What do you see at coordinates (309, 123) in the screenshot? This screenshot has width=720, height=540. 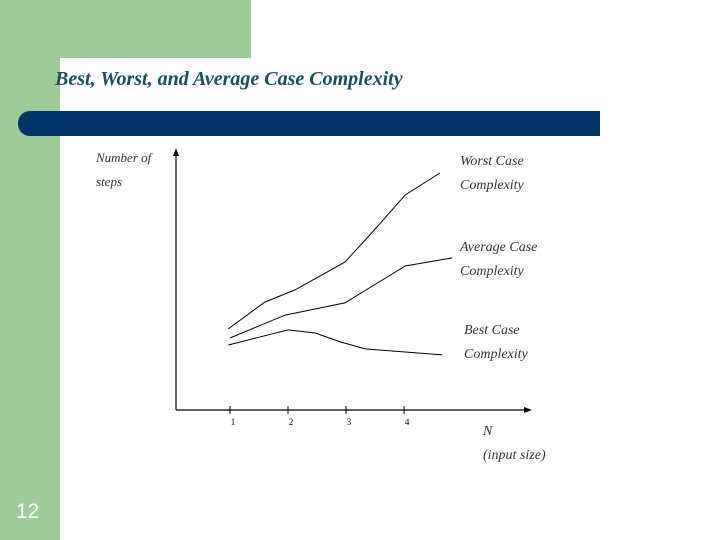 I see `title-bar` at bounding box center [309, 123].